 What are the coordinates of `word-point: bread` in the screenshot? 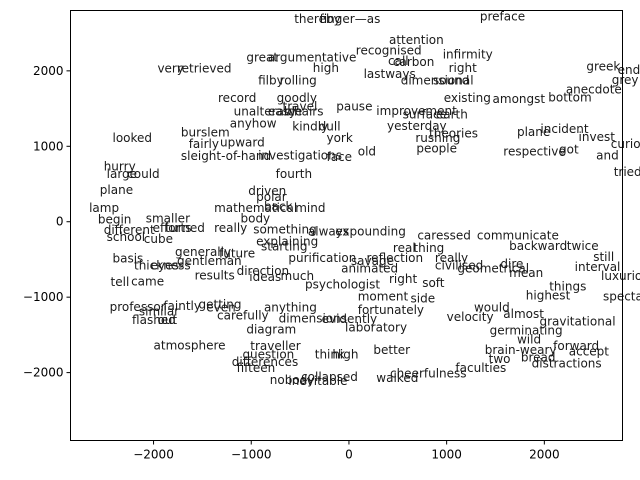 It's located at (538, 358).